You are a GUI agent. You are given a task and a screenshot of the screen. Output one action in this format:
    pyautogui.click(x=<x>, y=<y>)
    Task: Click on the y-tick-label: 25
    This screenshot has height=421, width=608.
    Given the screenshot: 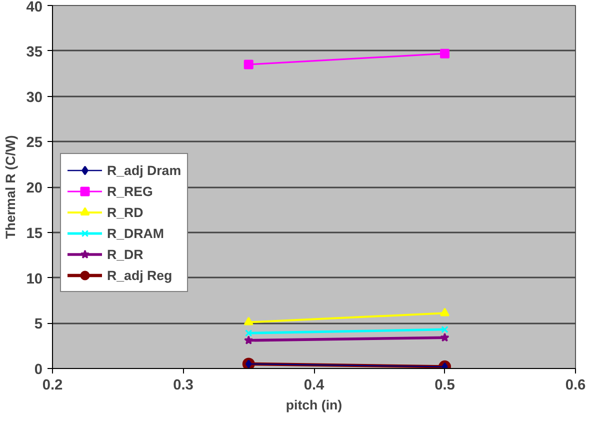 What is the action you would take?
    pyautogui.click(x=34, y=143)
    